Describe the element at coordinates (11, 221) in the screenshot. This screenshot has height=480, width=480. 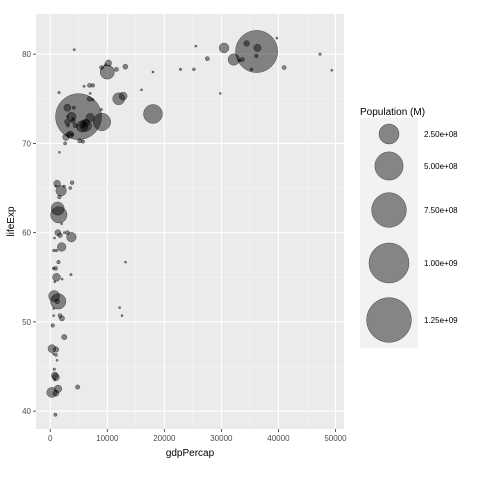
I see `y-axis-title: lifeExp` at that location.